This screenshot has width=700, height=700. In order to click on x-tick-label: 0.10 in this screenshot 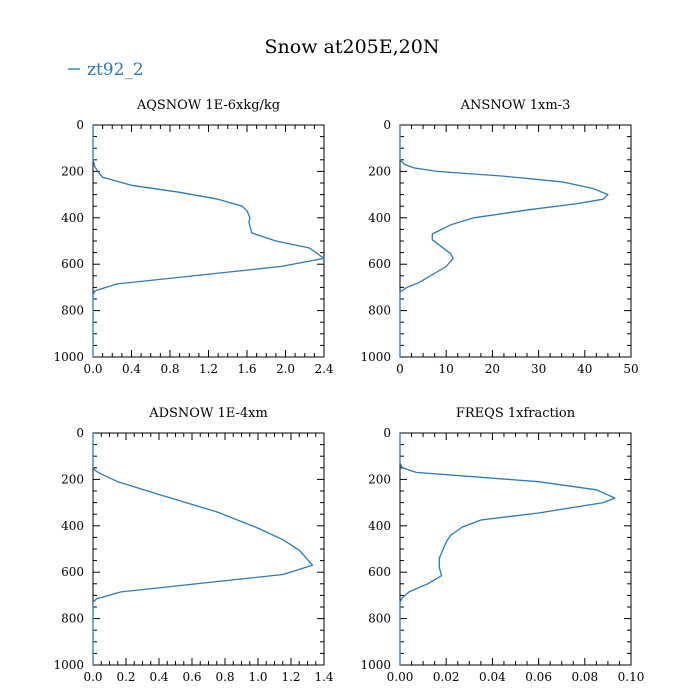, I will do `click(631, 677)`.